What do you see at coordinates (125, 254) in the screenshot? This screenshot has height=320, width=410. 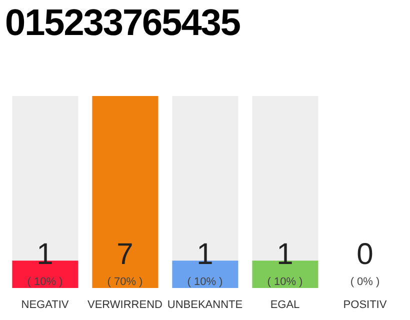 I see `annotation: 7` at bounding box center [125, 254].